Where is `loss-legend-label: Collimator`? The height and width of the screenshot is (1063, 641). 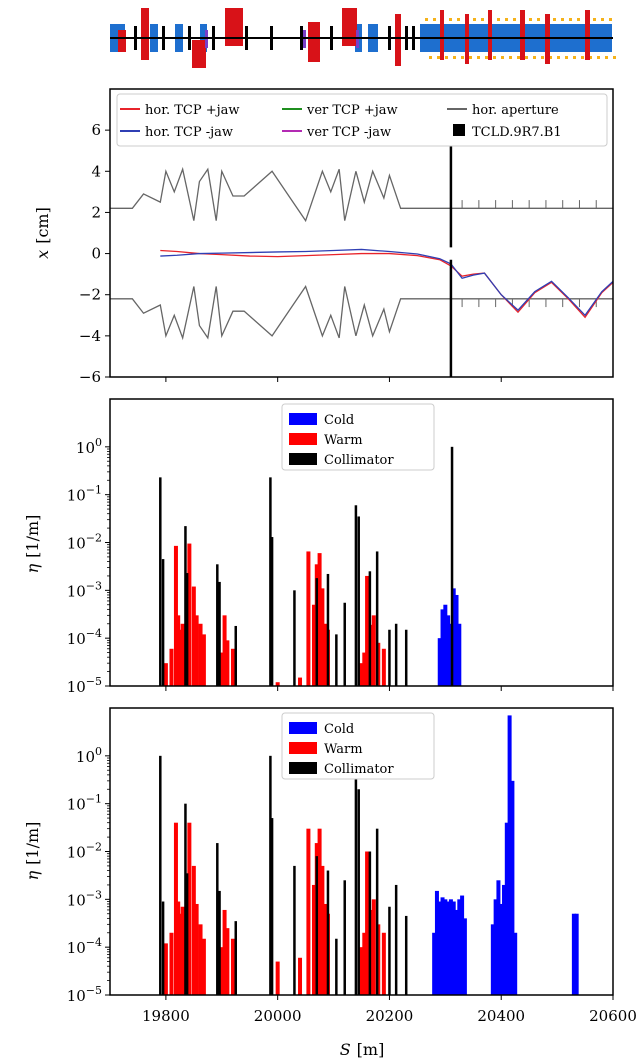
loss-legend-label: Collimator is located at coordinates (359, 769).